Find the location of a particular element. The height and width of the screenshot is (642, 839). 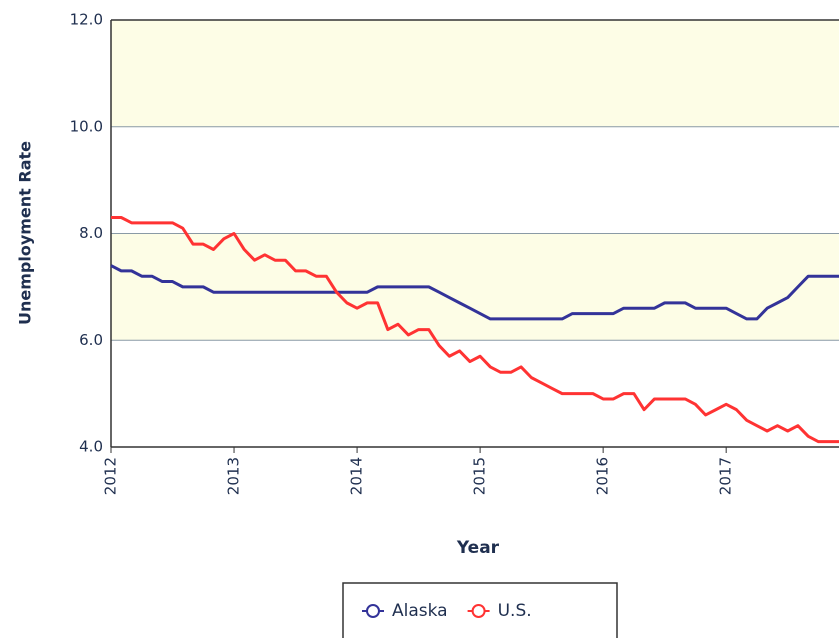

y-tick-label: 8.0 is located at coordinates (91, 233).